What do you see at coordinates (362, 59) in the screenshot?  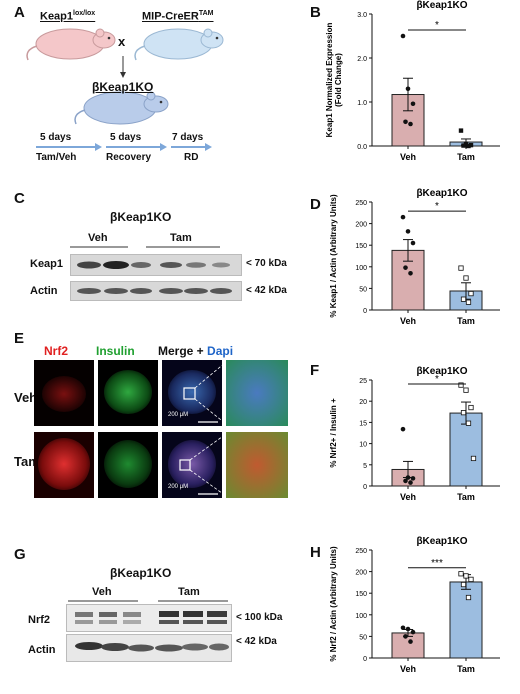 I see `chart-b-ytick-label: 2.0` at bounding box center [362, 59].